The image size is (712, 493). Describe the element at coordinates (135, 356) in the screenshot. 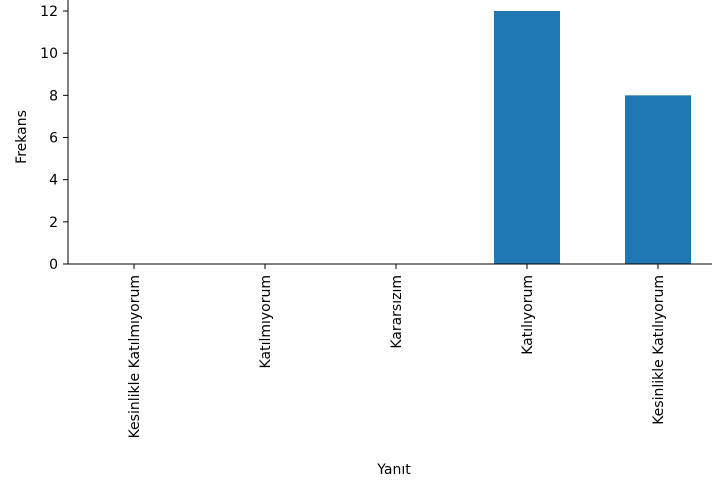

I see `x-tick-label: Kesinlikle Katılmıyorum` at that location.